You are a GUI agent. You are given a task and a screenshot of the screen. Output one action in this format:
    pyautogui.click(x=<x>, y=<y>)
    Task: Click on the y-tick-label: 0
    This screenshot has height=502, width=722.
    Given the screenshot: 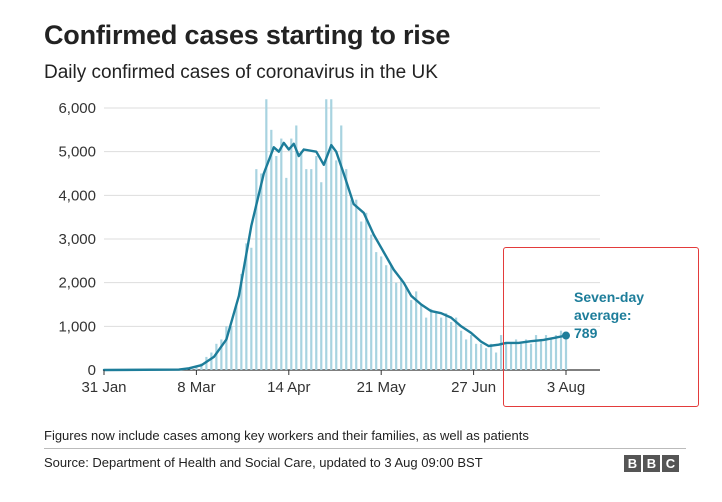 What is the action you would take?
    pyautogui.click(x=92, y=370)
    